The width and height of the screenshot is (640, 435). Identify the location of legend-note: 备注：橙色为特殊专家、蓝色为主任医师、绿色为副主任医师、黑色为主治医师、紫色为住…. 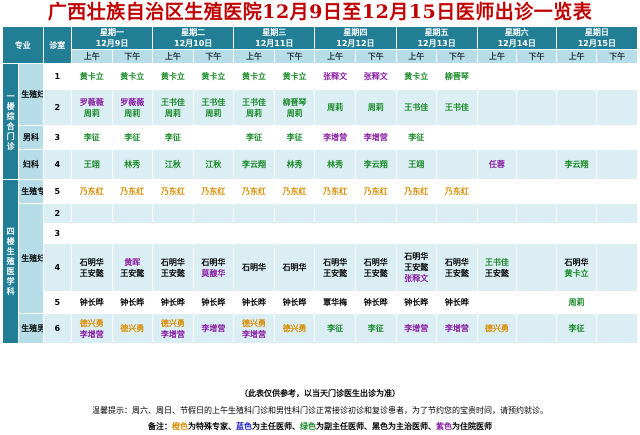
(320, 426).